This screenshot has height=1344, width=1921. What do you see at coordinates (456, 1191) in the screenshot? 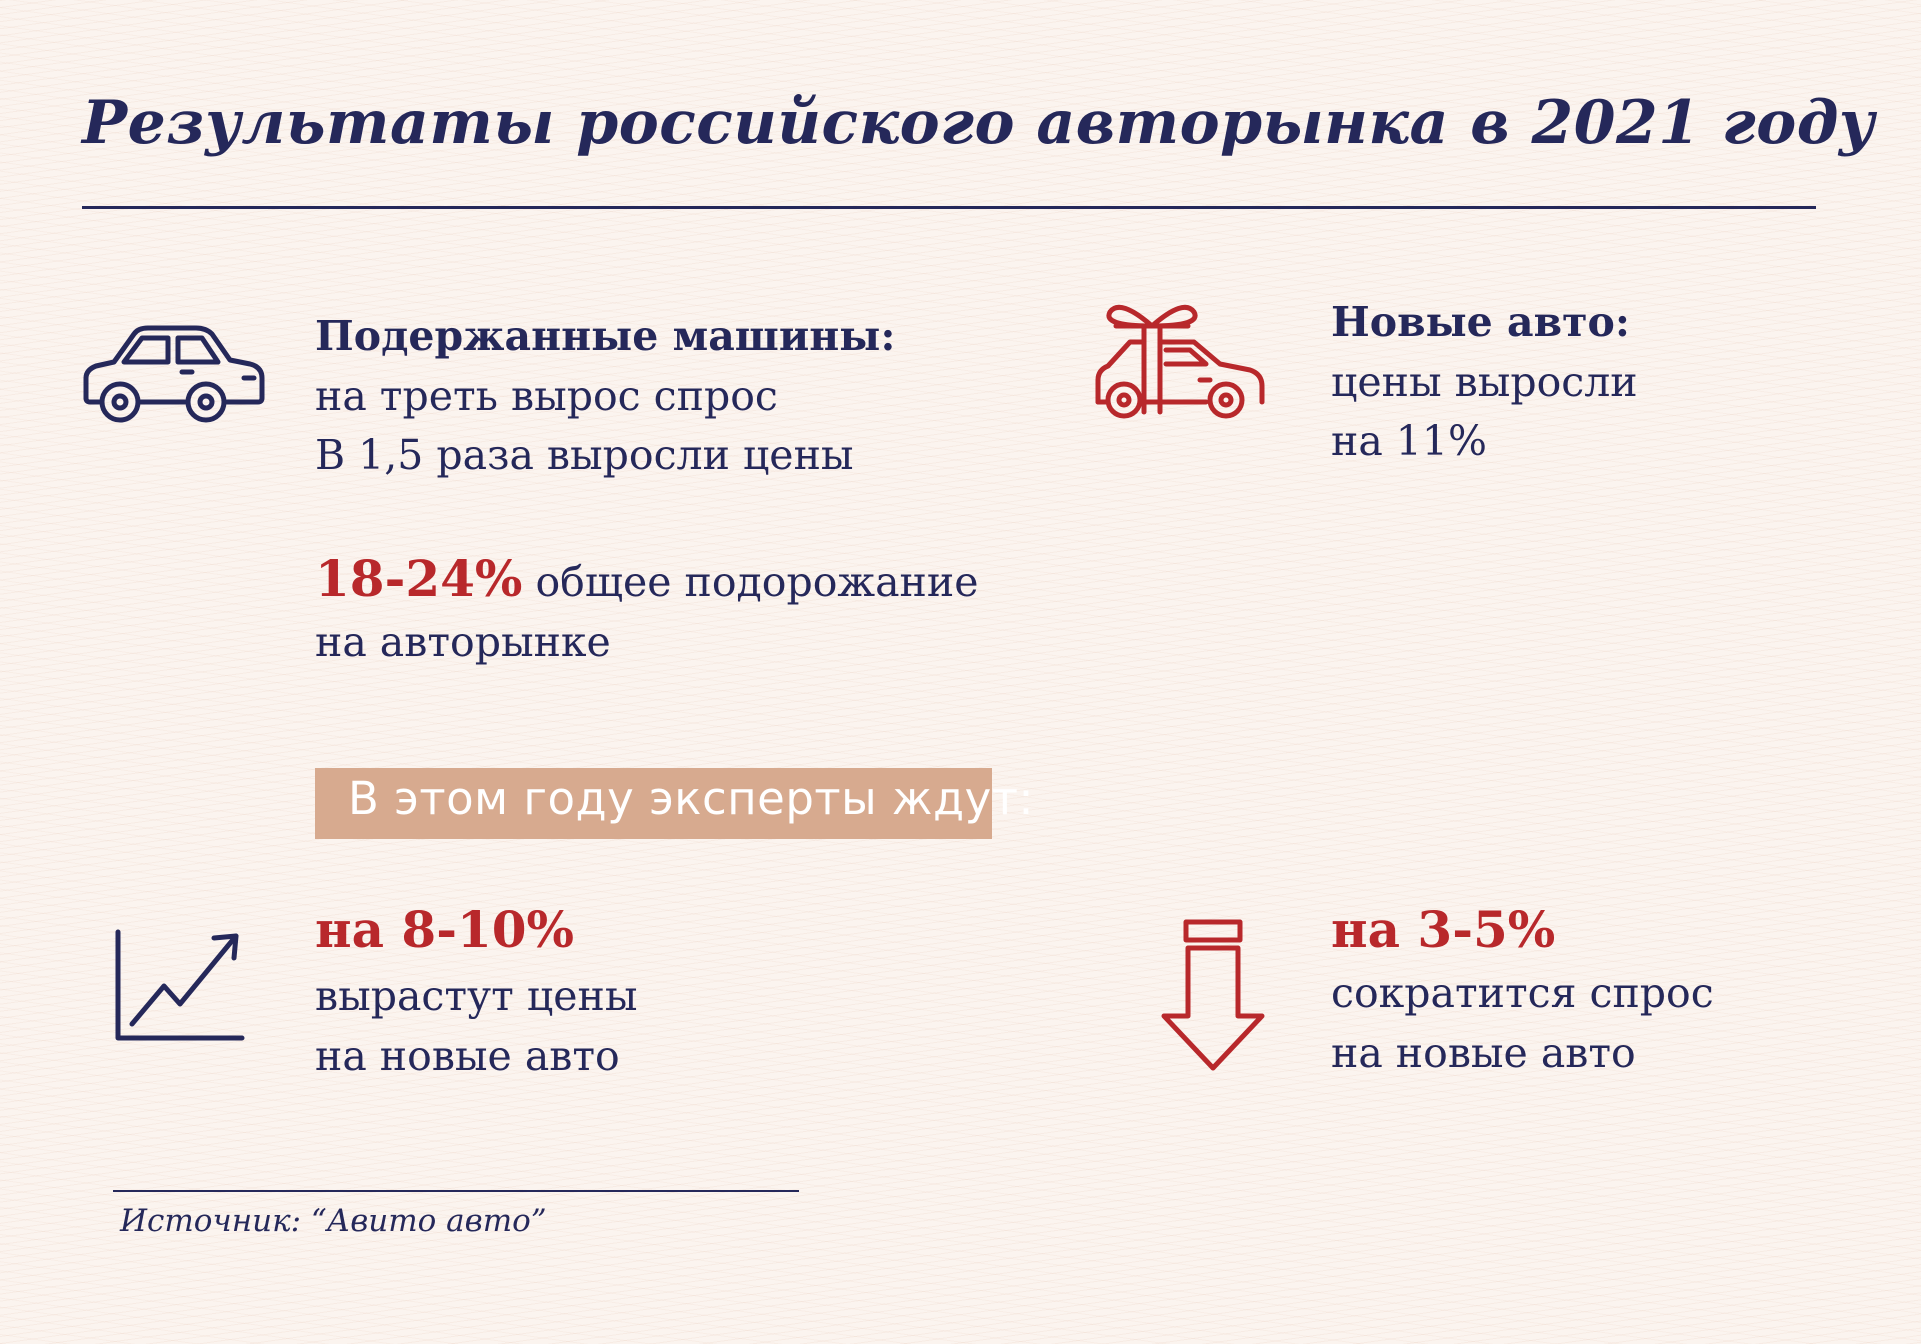
I see `source-divider` at bounding box center [456, 1191].